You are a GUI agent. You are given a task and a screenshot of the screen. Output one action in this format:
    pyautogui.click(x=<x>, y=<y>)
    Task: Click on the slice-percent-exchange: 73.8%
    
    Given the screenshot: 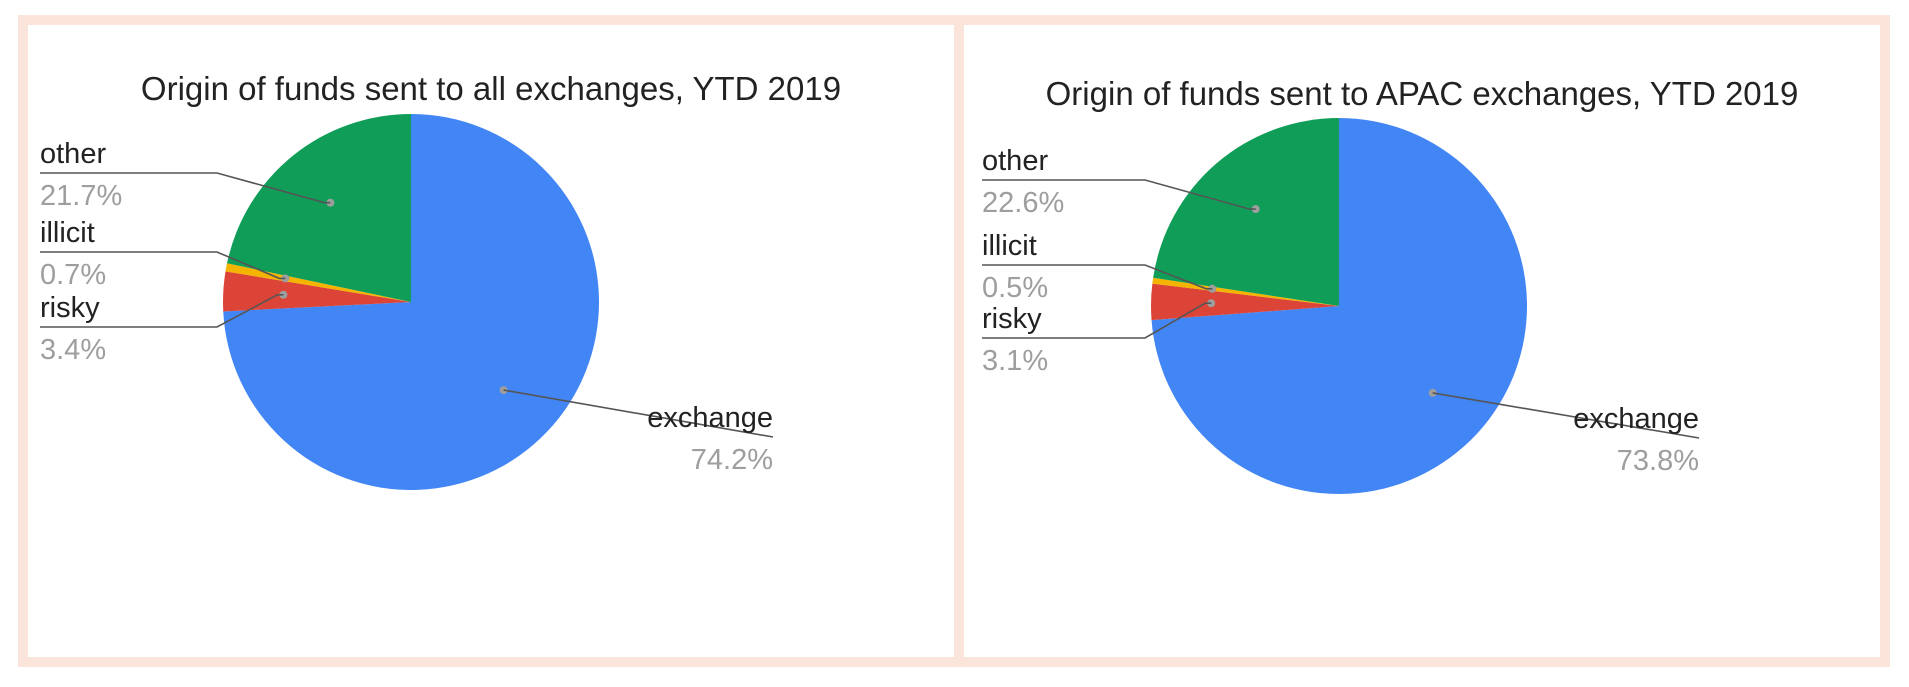 What is the action you would take?
    pyautogui.click(x=1658, y=461)
    